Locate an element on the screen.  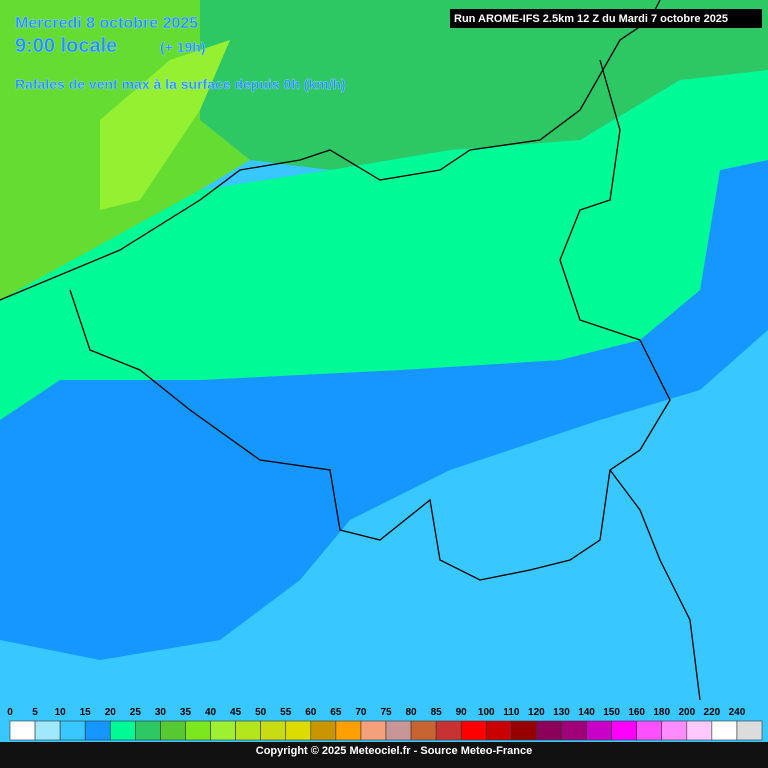
legend-label: 10 is located at coordinates (61, 712).